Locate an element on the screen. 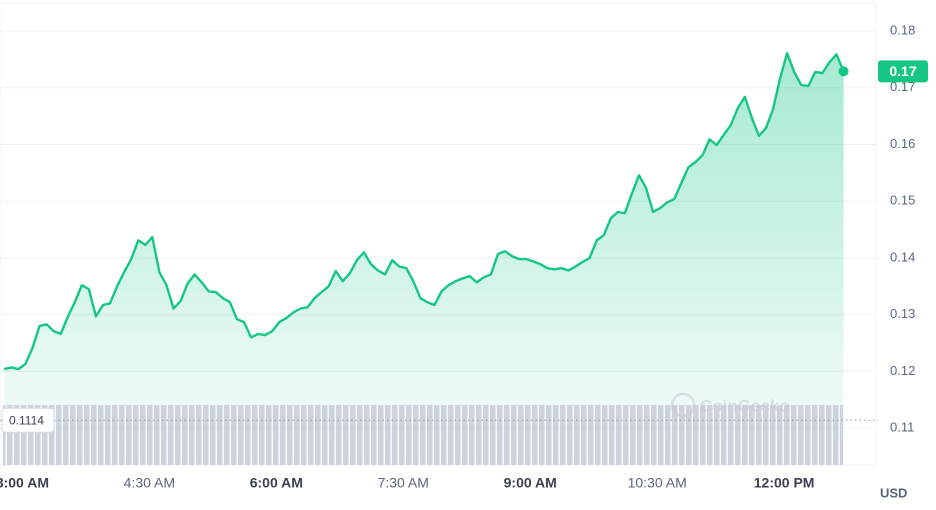  y-tick-label: 0.14 is located at coordinates (902, 256).